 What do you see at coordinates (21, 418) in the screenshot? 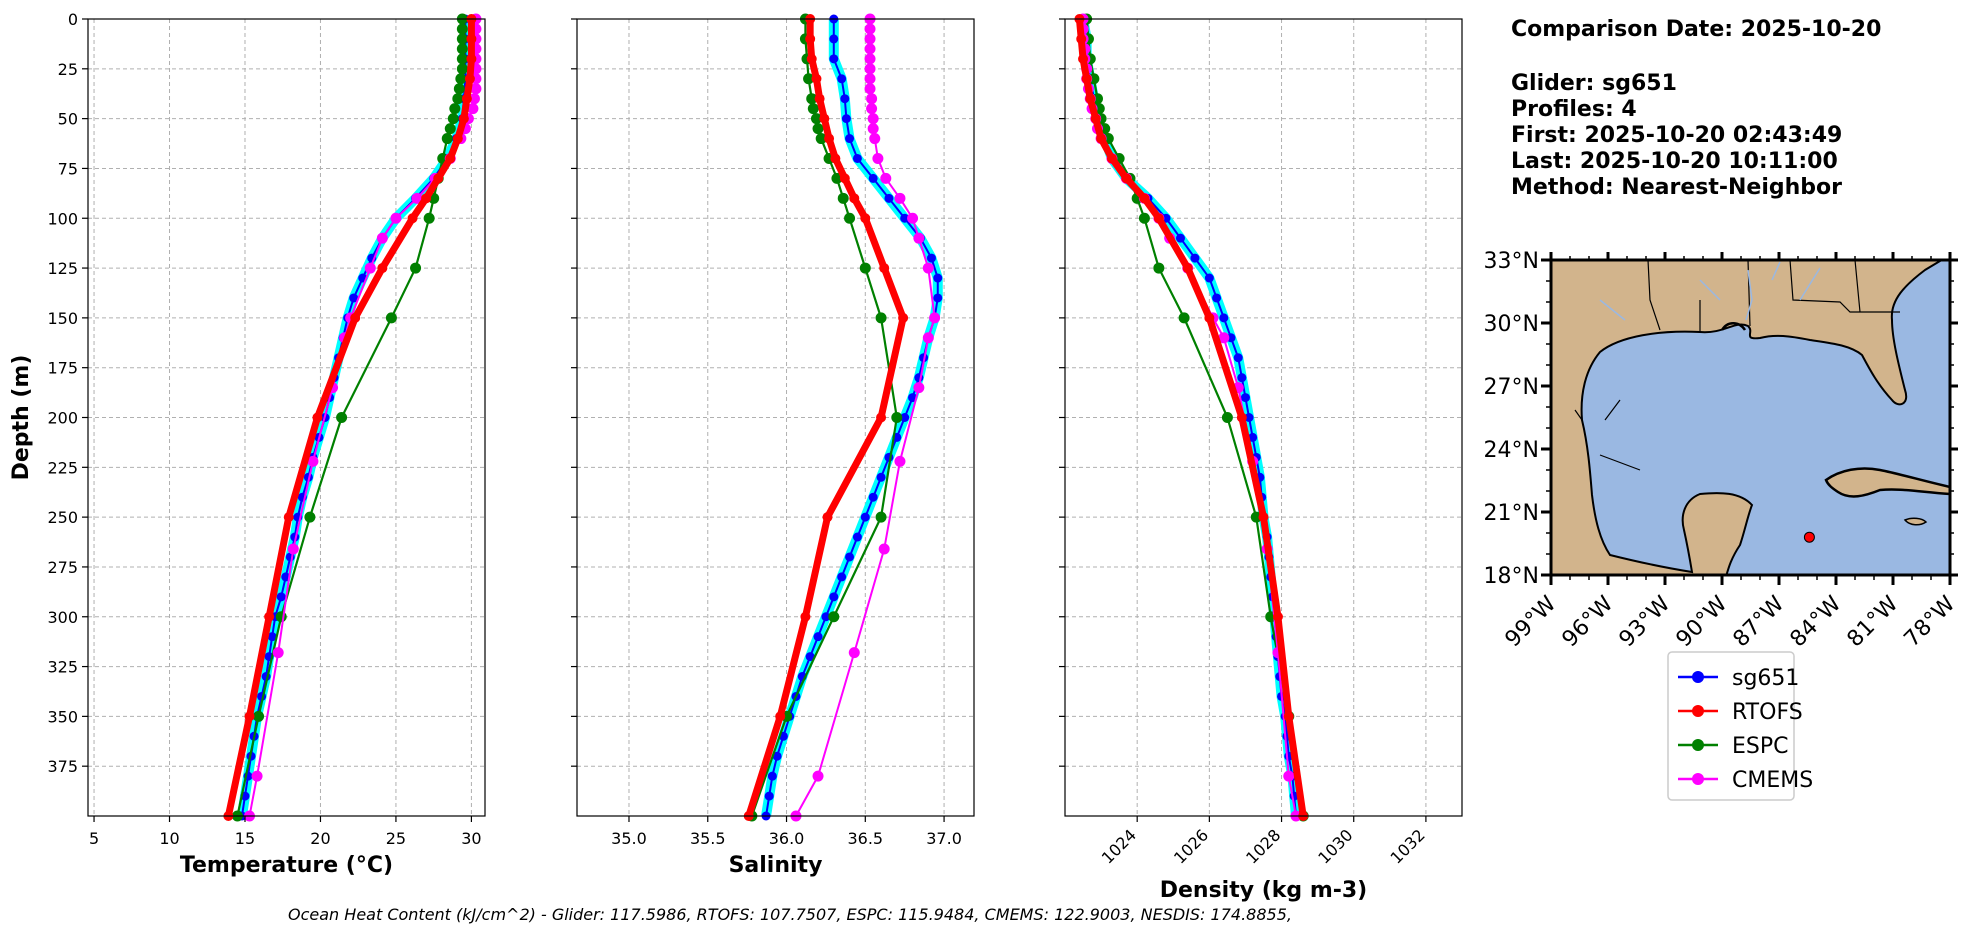
I see `yaxis-label: Depth (m)` at bounding box center [21, 418].